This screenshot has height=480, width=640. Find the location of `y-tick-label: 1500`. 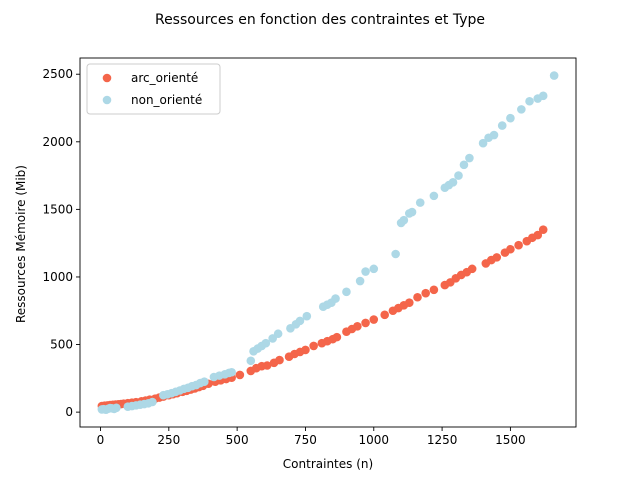

y-tick-label: 1500 is located at coordinates (57, 209).